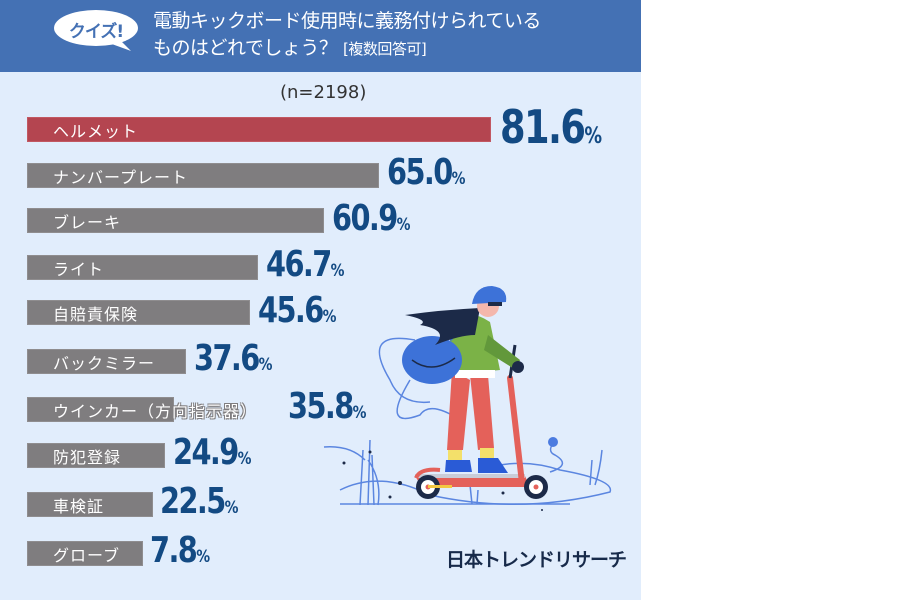  I want to click on bar-label: ブレーキ, so click(87, 222).